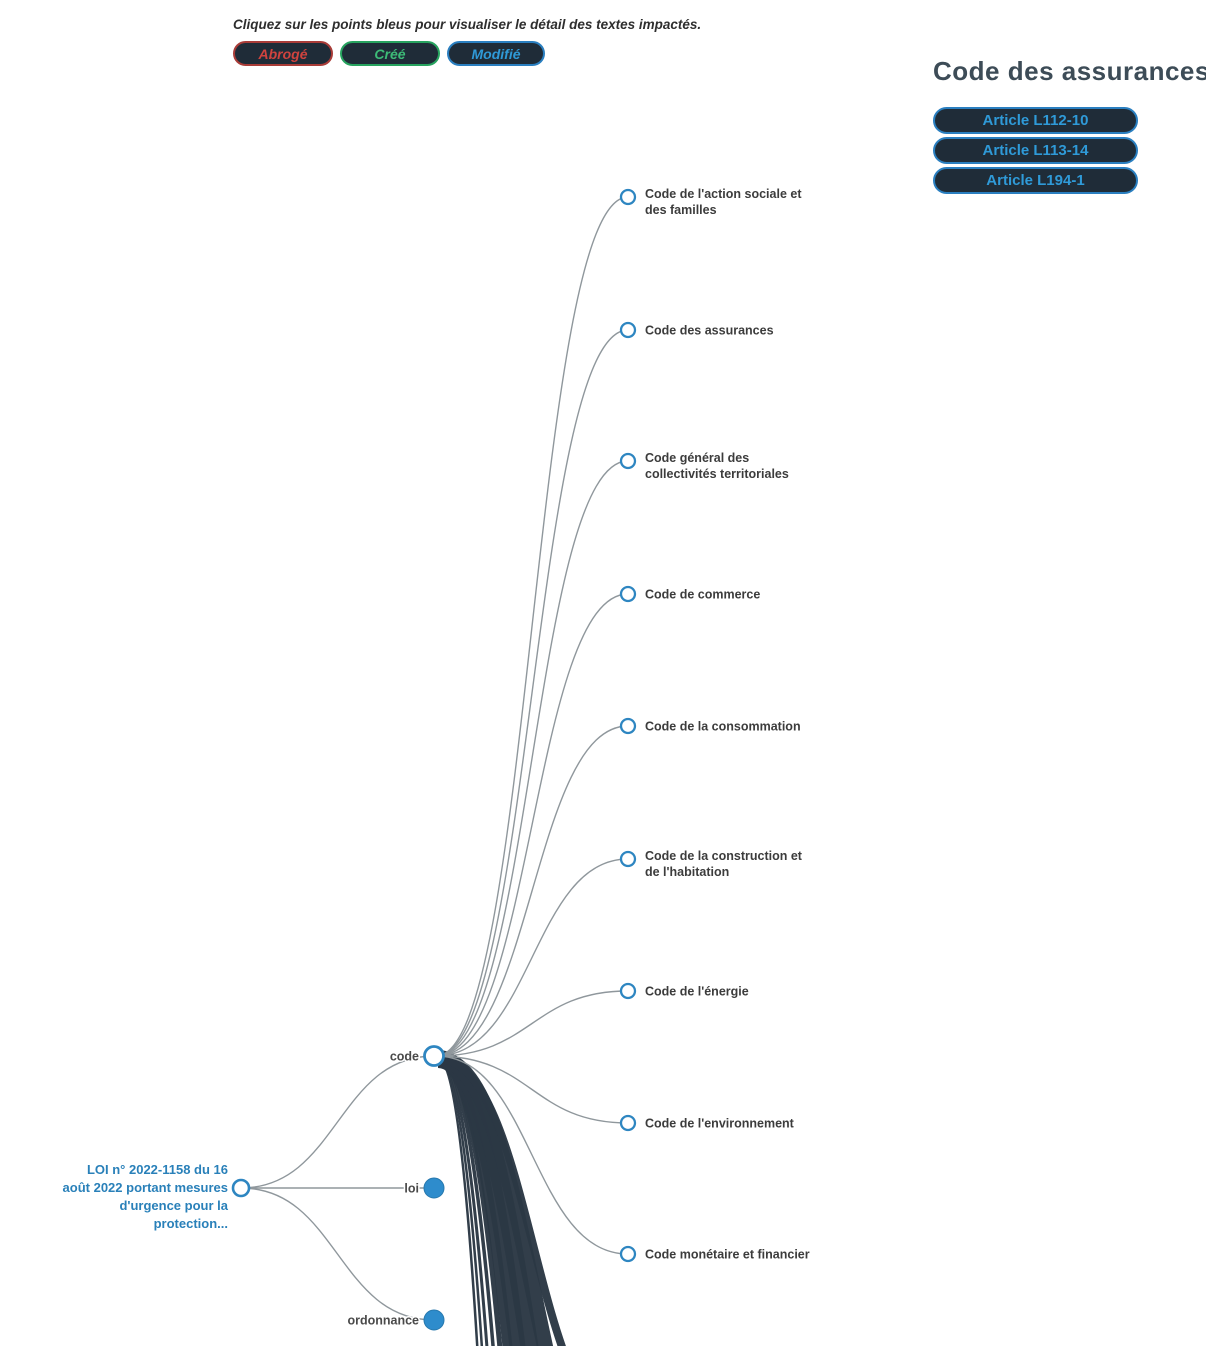 This screenshot has height=1346, width=1206. I want to click on collapsed-edge-bundle, so click(501, 1198).